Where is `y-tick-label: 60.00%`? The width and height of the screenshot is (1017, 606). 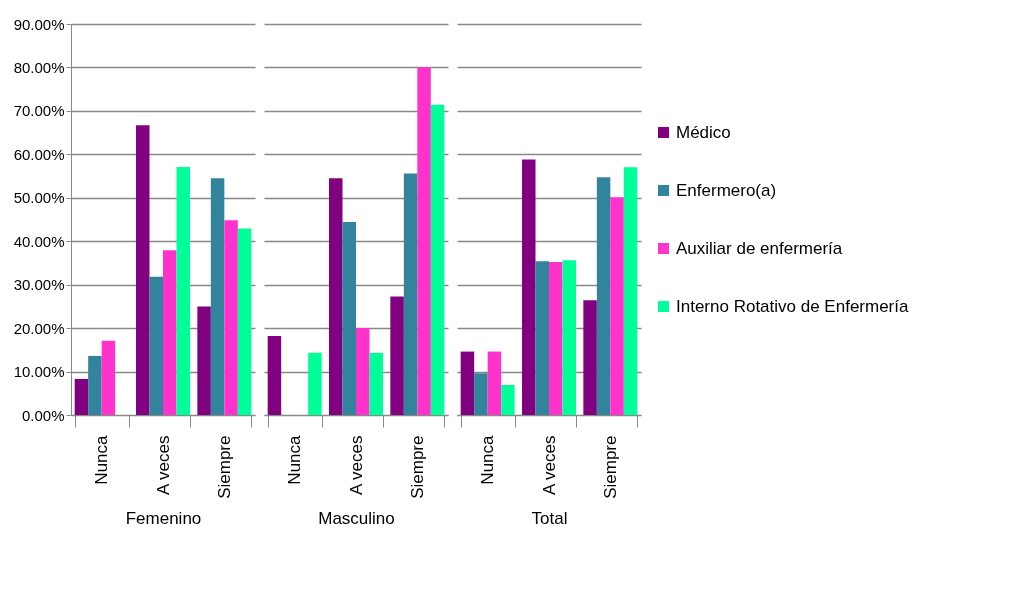
y-tick-label: 60.00% is located at coordinates (39, 154).